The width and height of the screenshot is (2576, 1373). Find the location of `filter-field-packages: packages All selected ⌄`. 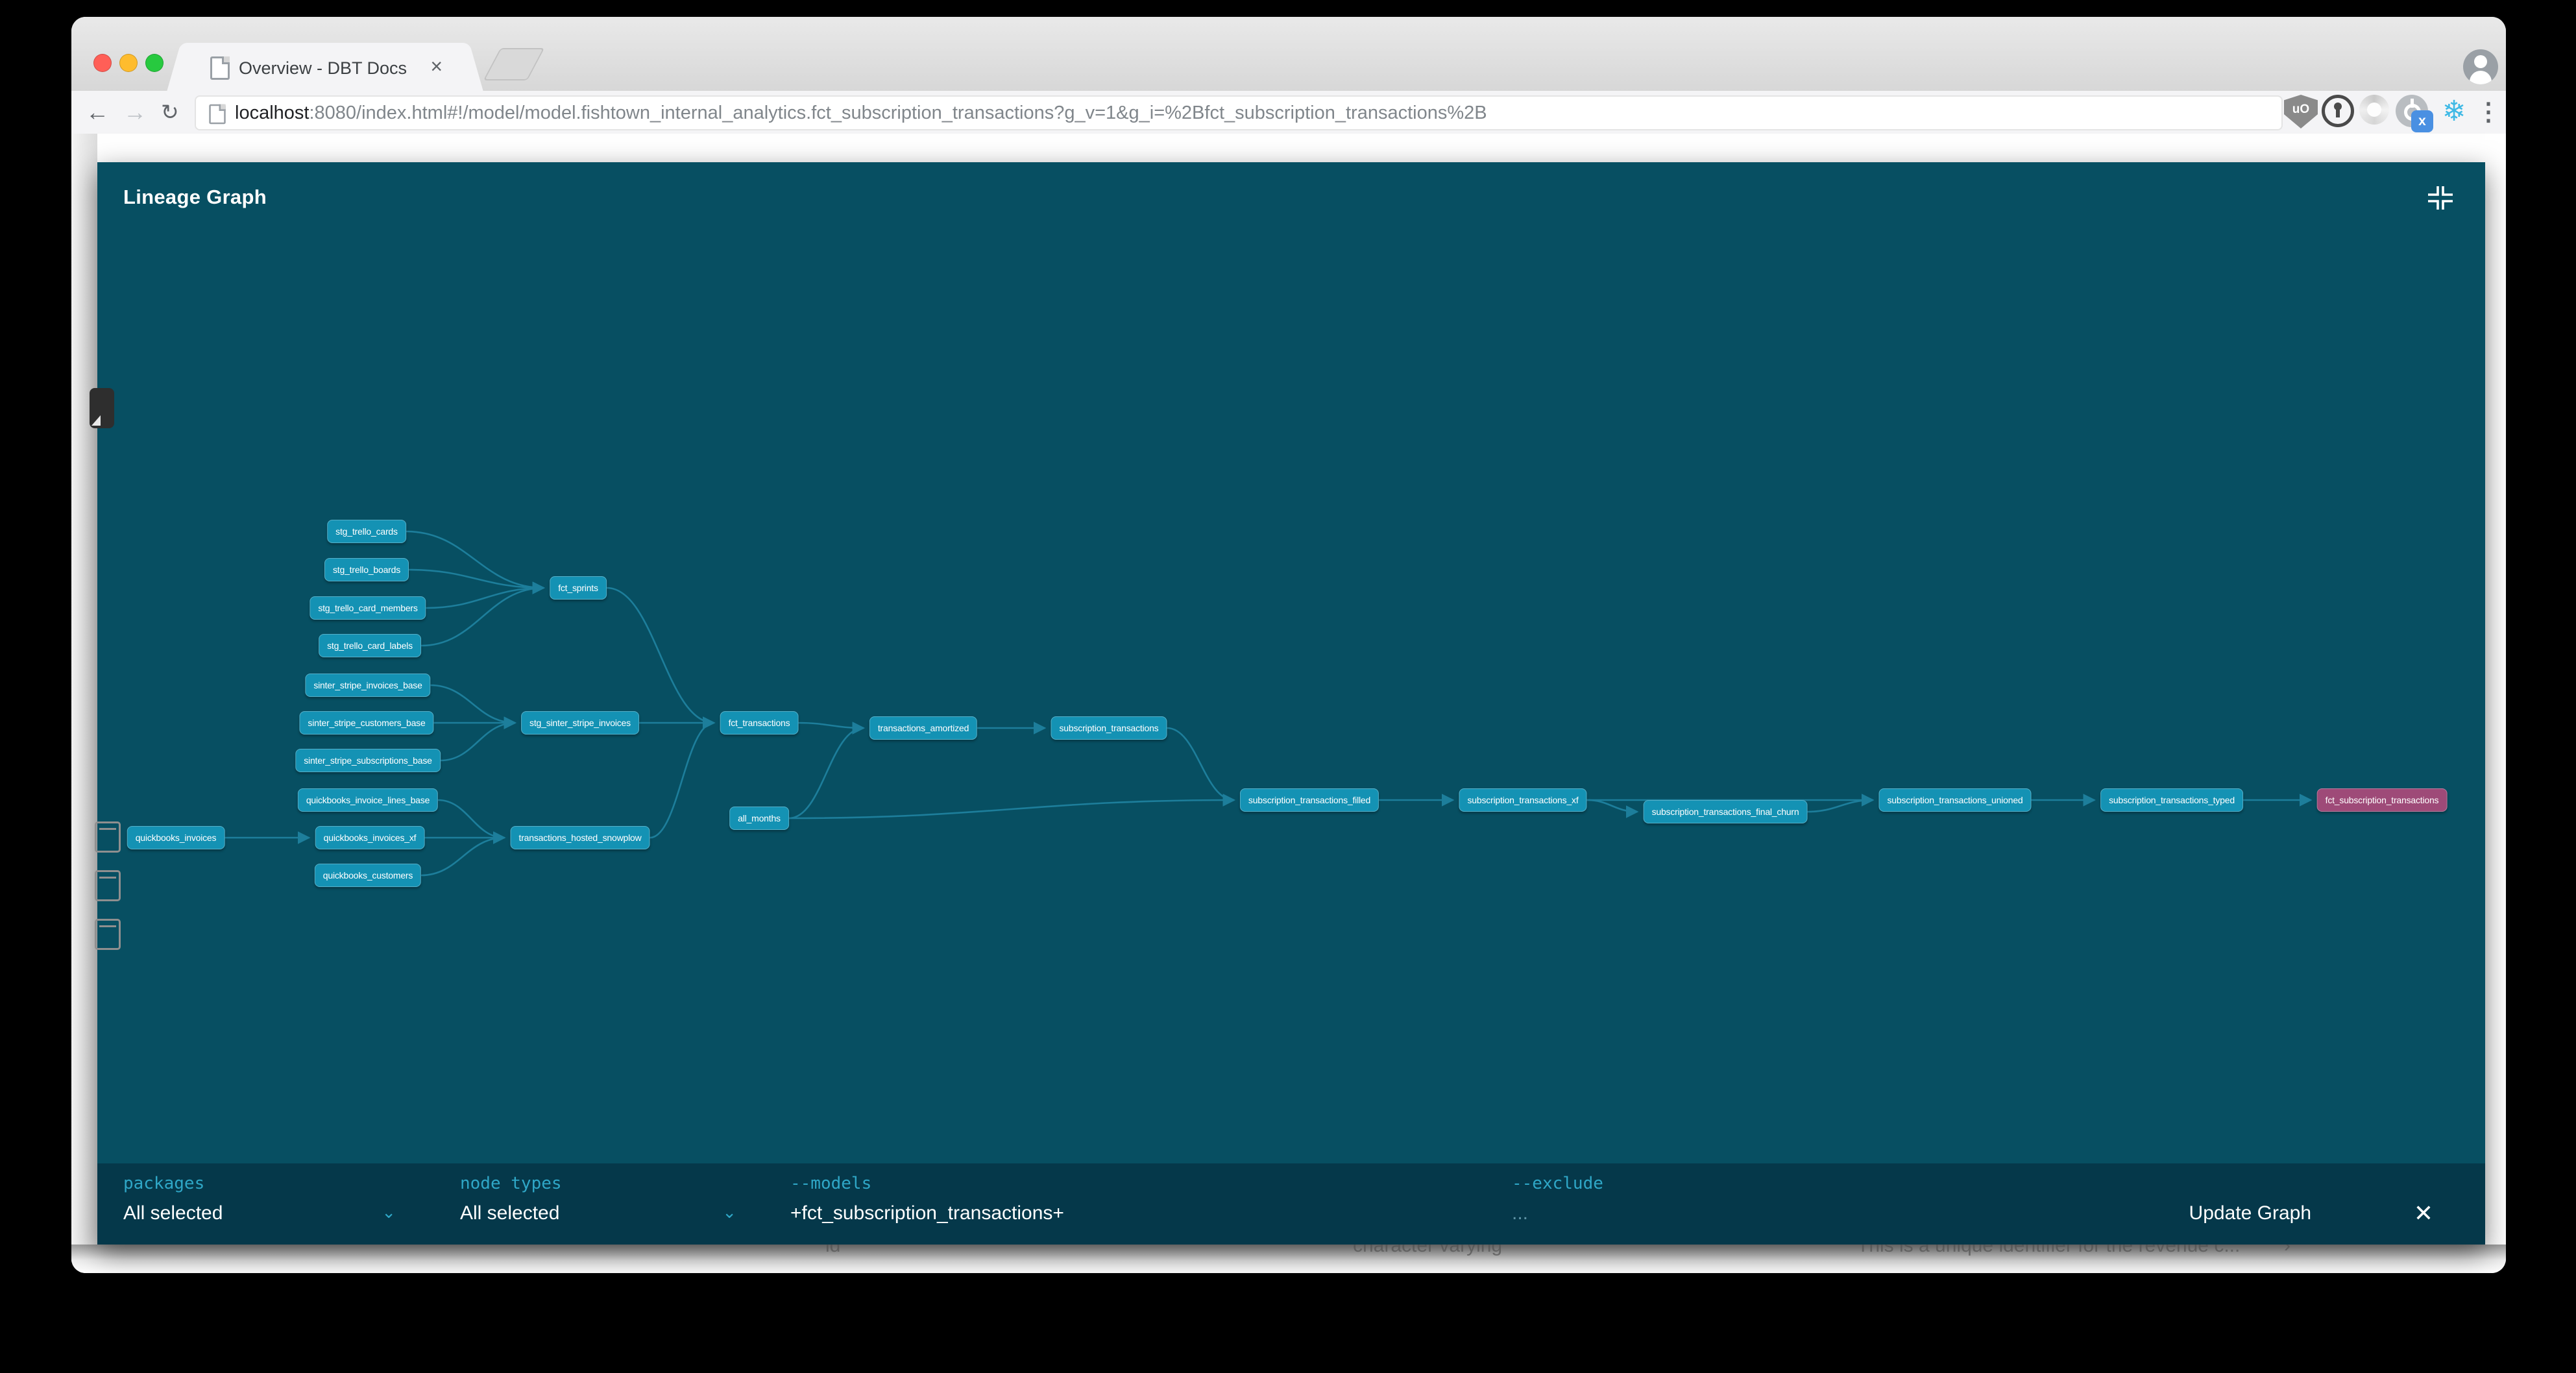

filter-field-packages: packages All selected ⌄ is located at coordinates (262, 1204).